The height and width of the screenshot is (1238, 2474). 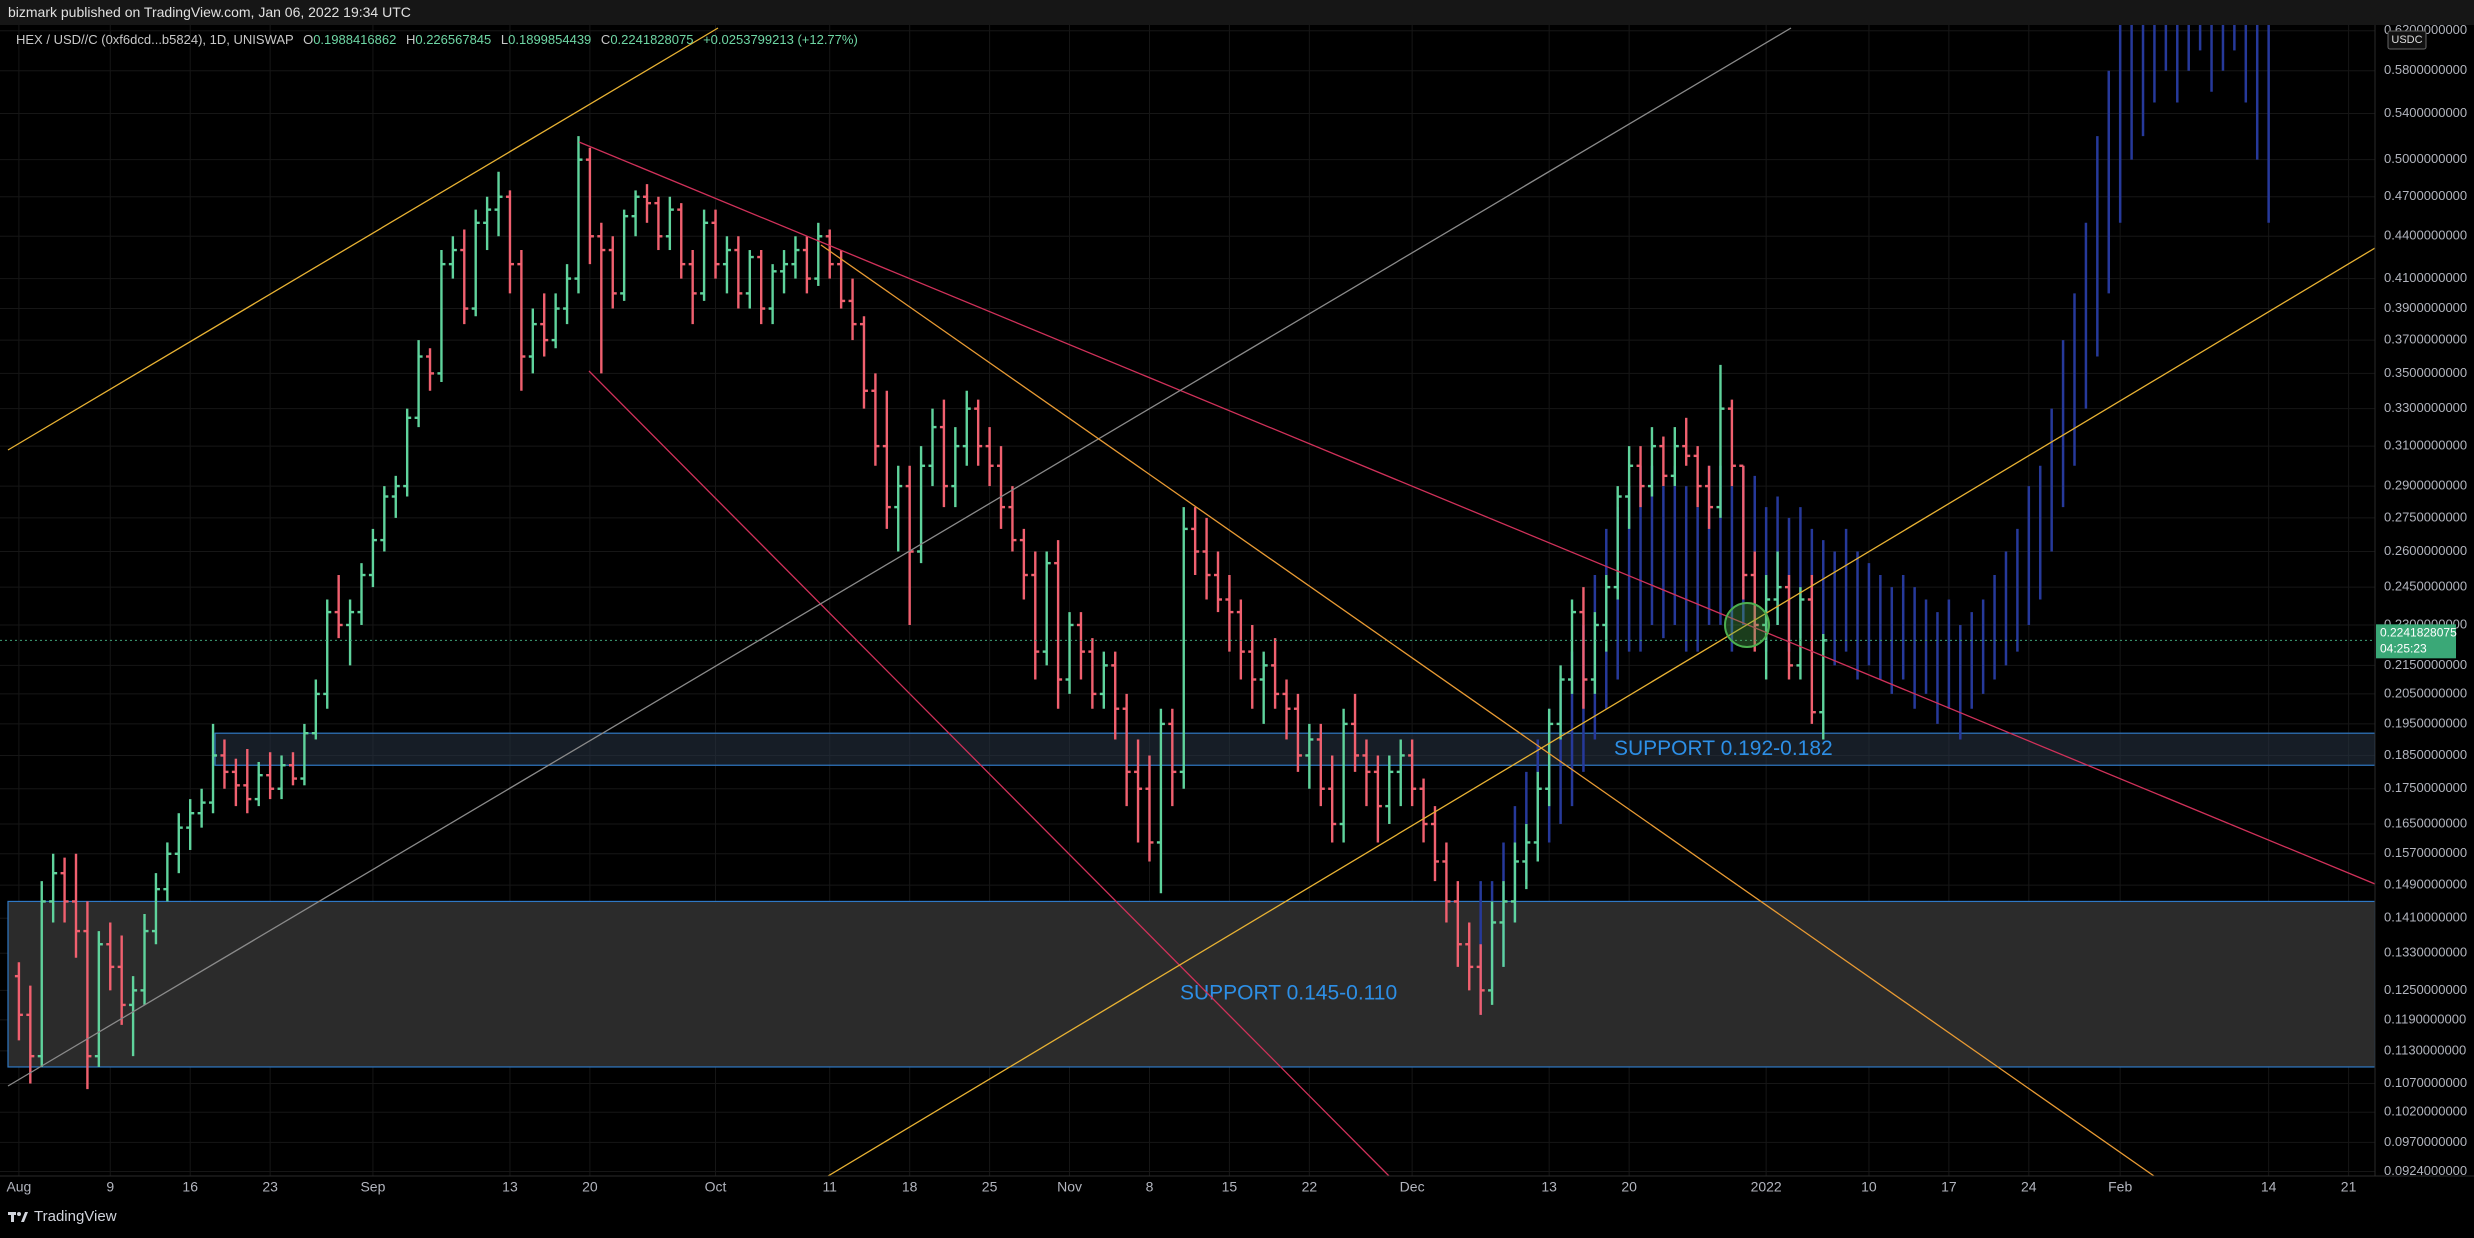 I want to click on y-tick-label: 0.1250000000, so click(x=2425, y=989).